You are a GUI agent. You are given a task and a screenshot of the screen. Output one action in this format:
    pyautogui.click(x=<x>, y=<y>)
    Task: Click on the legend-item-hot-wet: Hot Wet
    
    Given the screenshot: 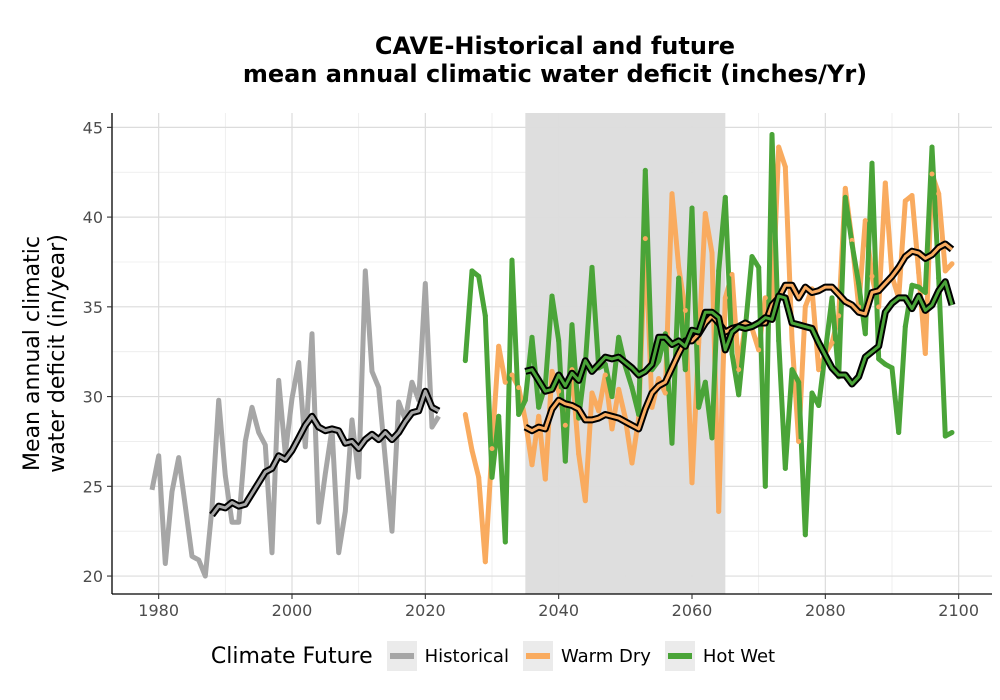 What is the action you would take?
    pyautogui.click(x=719, y=656)
    